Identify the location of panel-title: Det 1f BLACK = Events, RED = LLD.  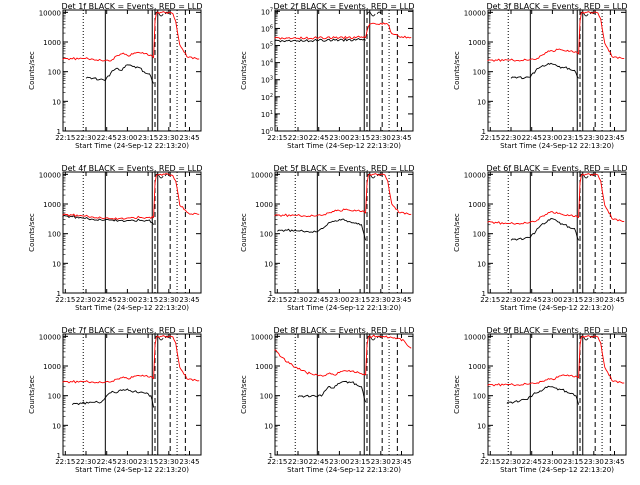
(131, 6).